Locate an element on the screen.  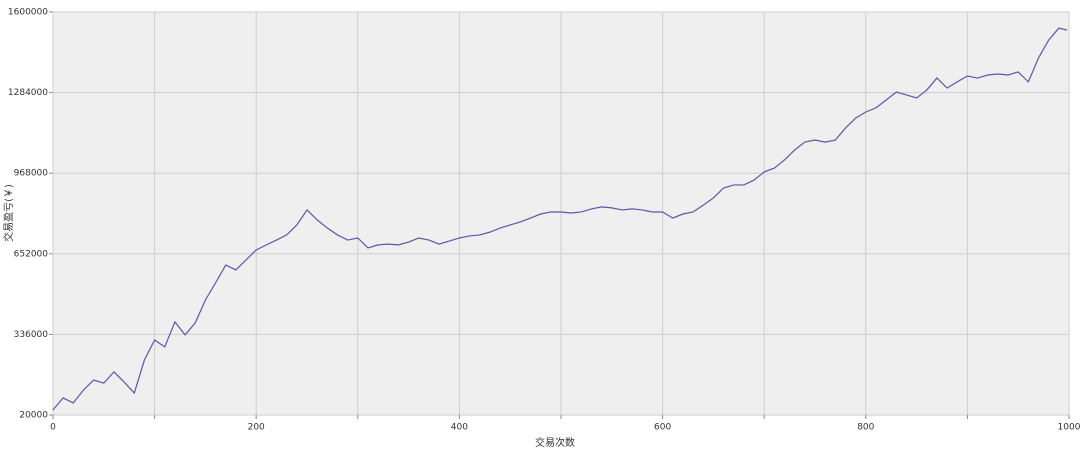
y-axis-title: 交易盈亏(￥) is located at coordinates (8, 213).